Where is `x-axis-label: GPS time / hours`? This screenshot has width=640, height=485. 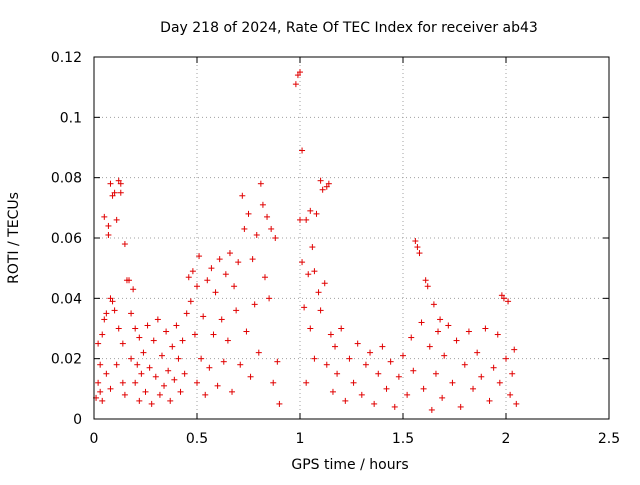 x-axis-label: GPS time / hours is located at coordinates (349, 465).